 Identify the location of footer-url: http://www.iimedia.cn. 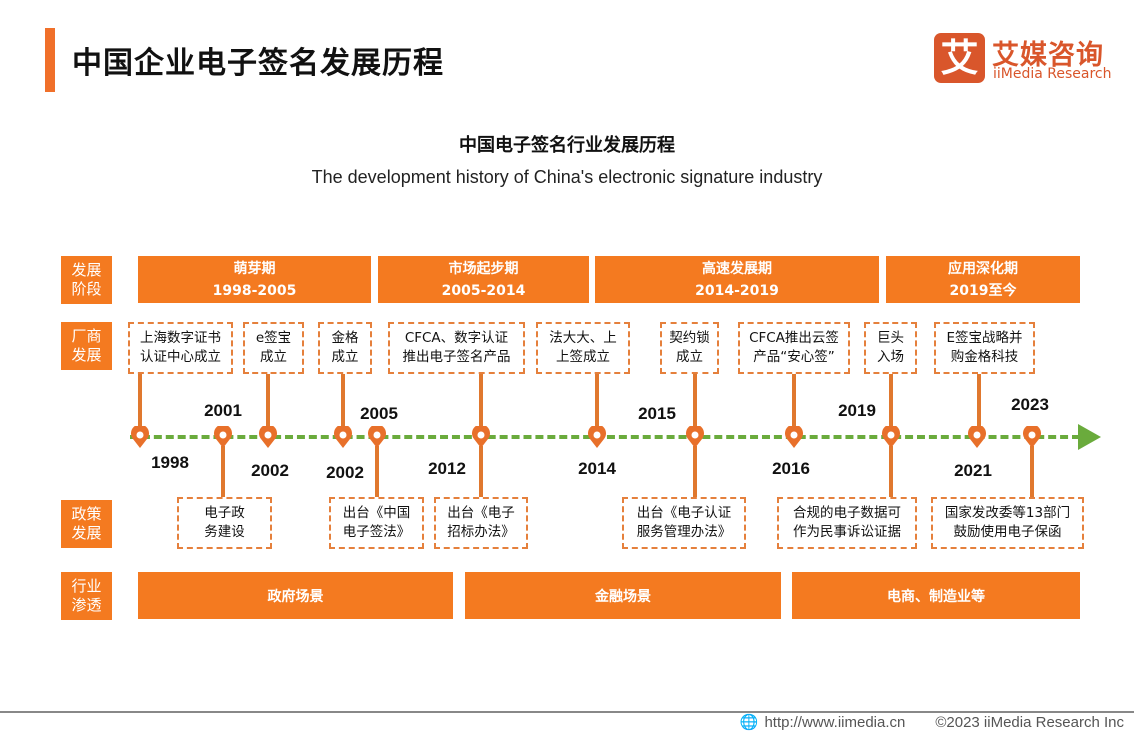
(835, 722).